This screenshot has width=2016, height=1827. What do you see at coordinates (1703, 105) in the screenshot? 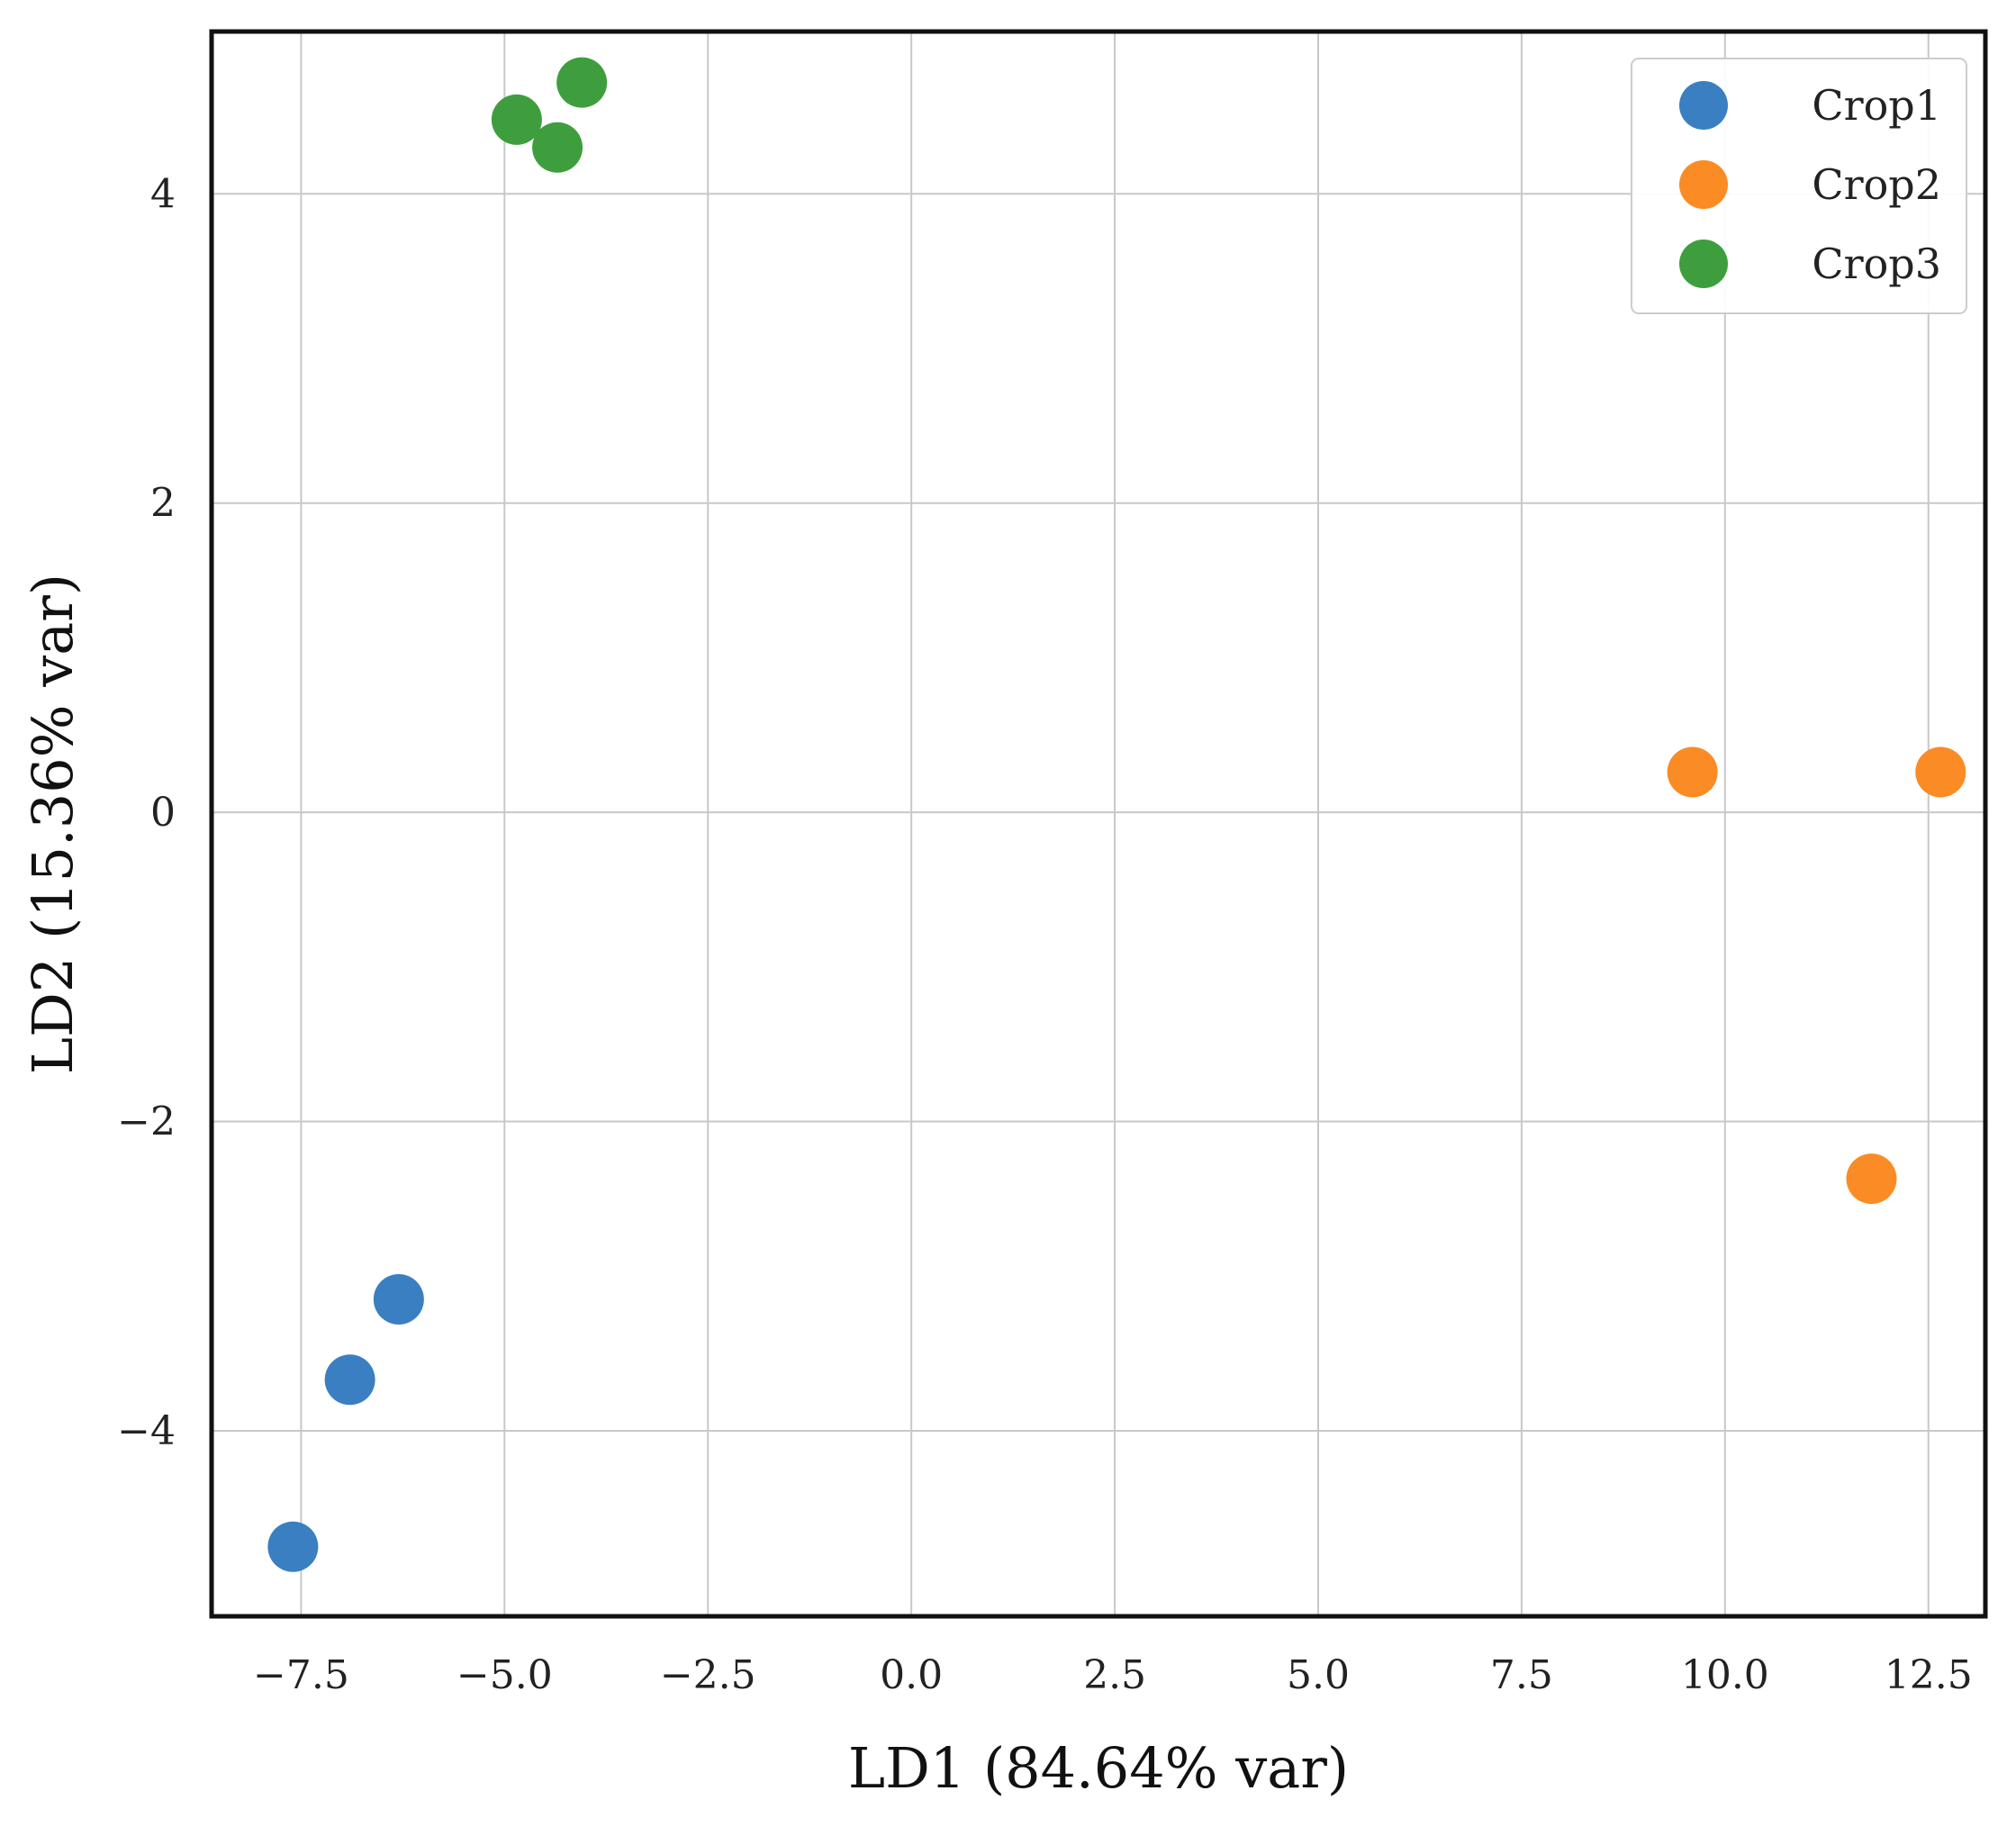
I see `legend-marker-crop1` at bounding box center [1703, 105].